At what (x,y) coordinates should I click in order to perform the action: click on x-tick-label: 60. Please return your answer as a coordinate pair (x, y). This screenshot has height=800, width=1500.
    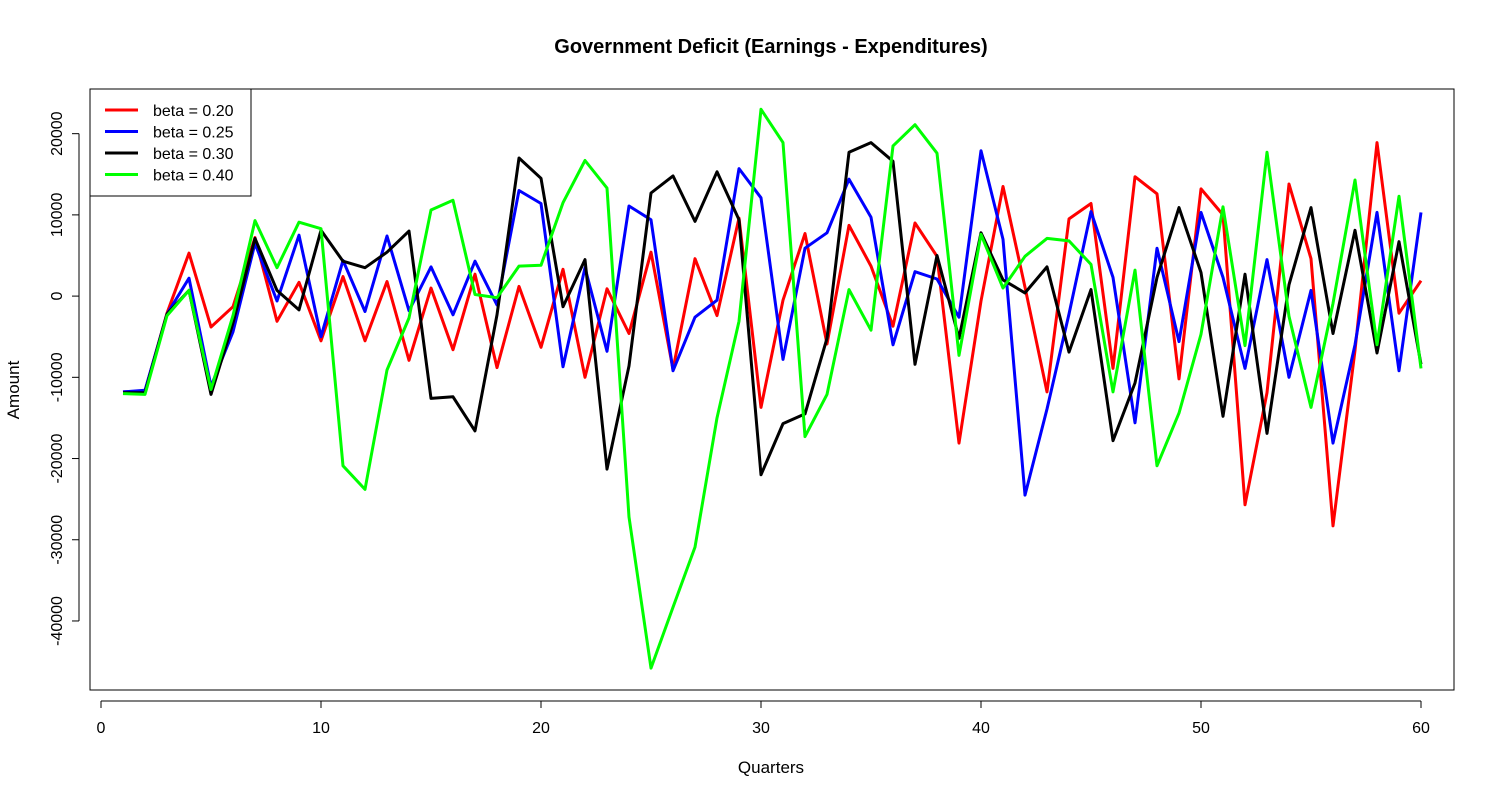
    Looking at the image, I should click on (1421, 728).